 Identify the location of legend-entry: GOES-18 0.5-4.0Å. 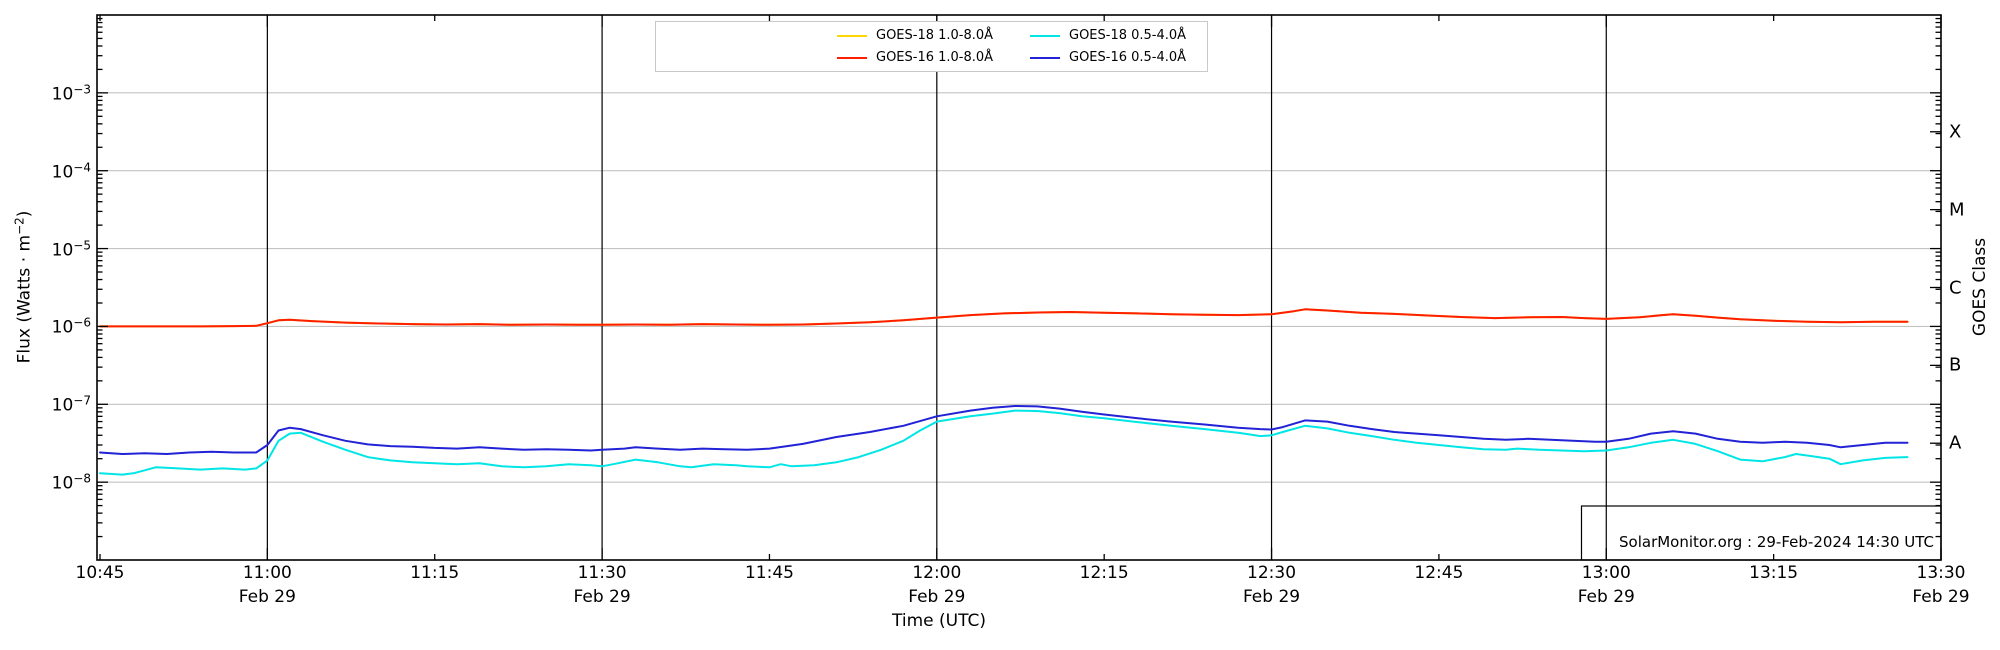
(1116, 35).